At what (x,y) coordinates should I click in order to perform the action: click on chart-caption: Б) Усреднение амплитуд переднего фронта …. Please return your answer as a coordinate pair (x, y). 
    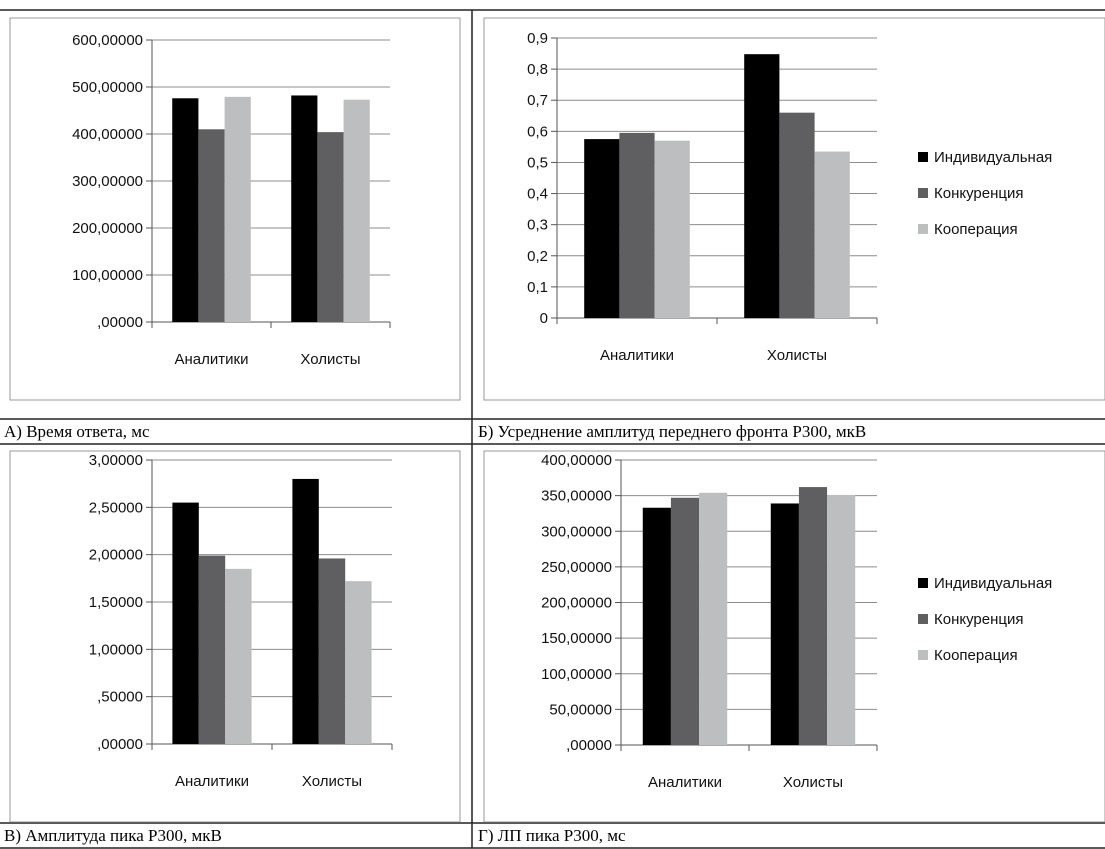
    Looking at the image, I should click on (672, 431).